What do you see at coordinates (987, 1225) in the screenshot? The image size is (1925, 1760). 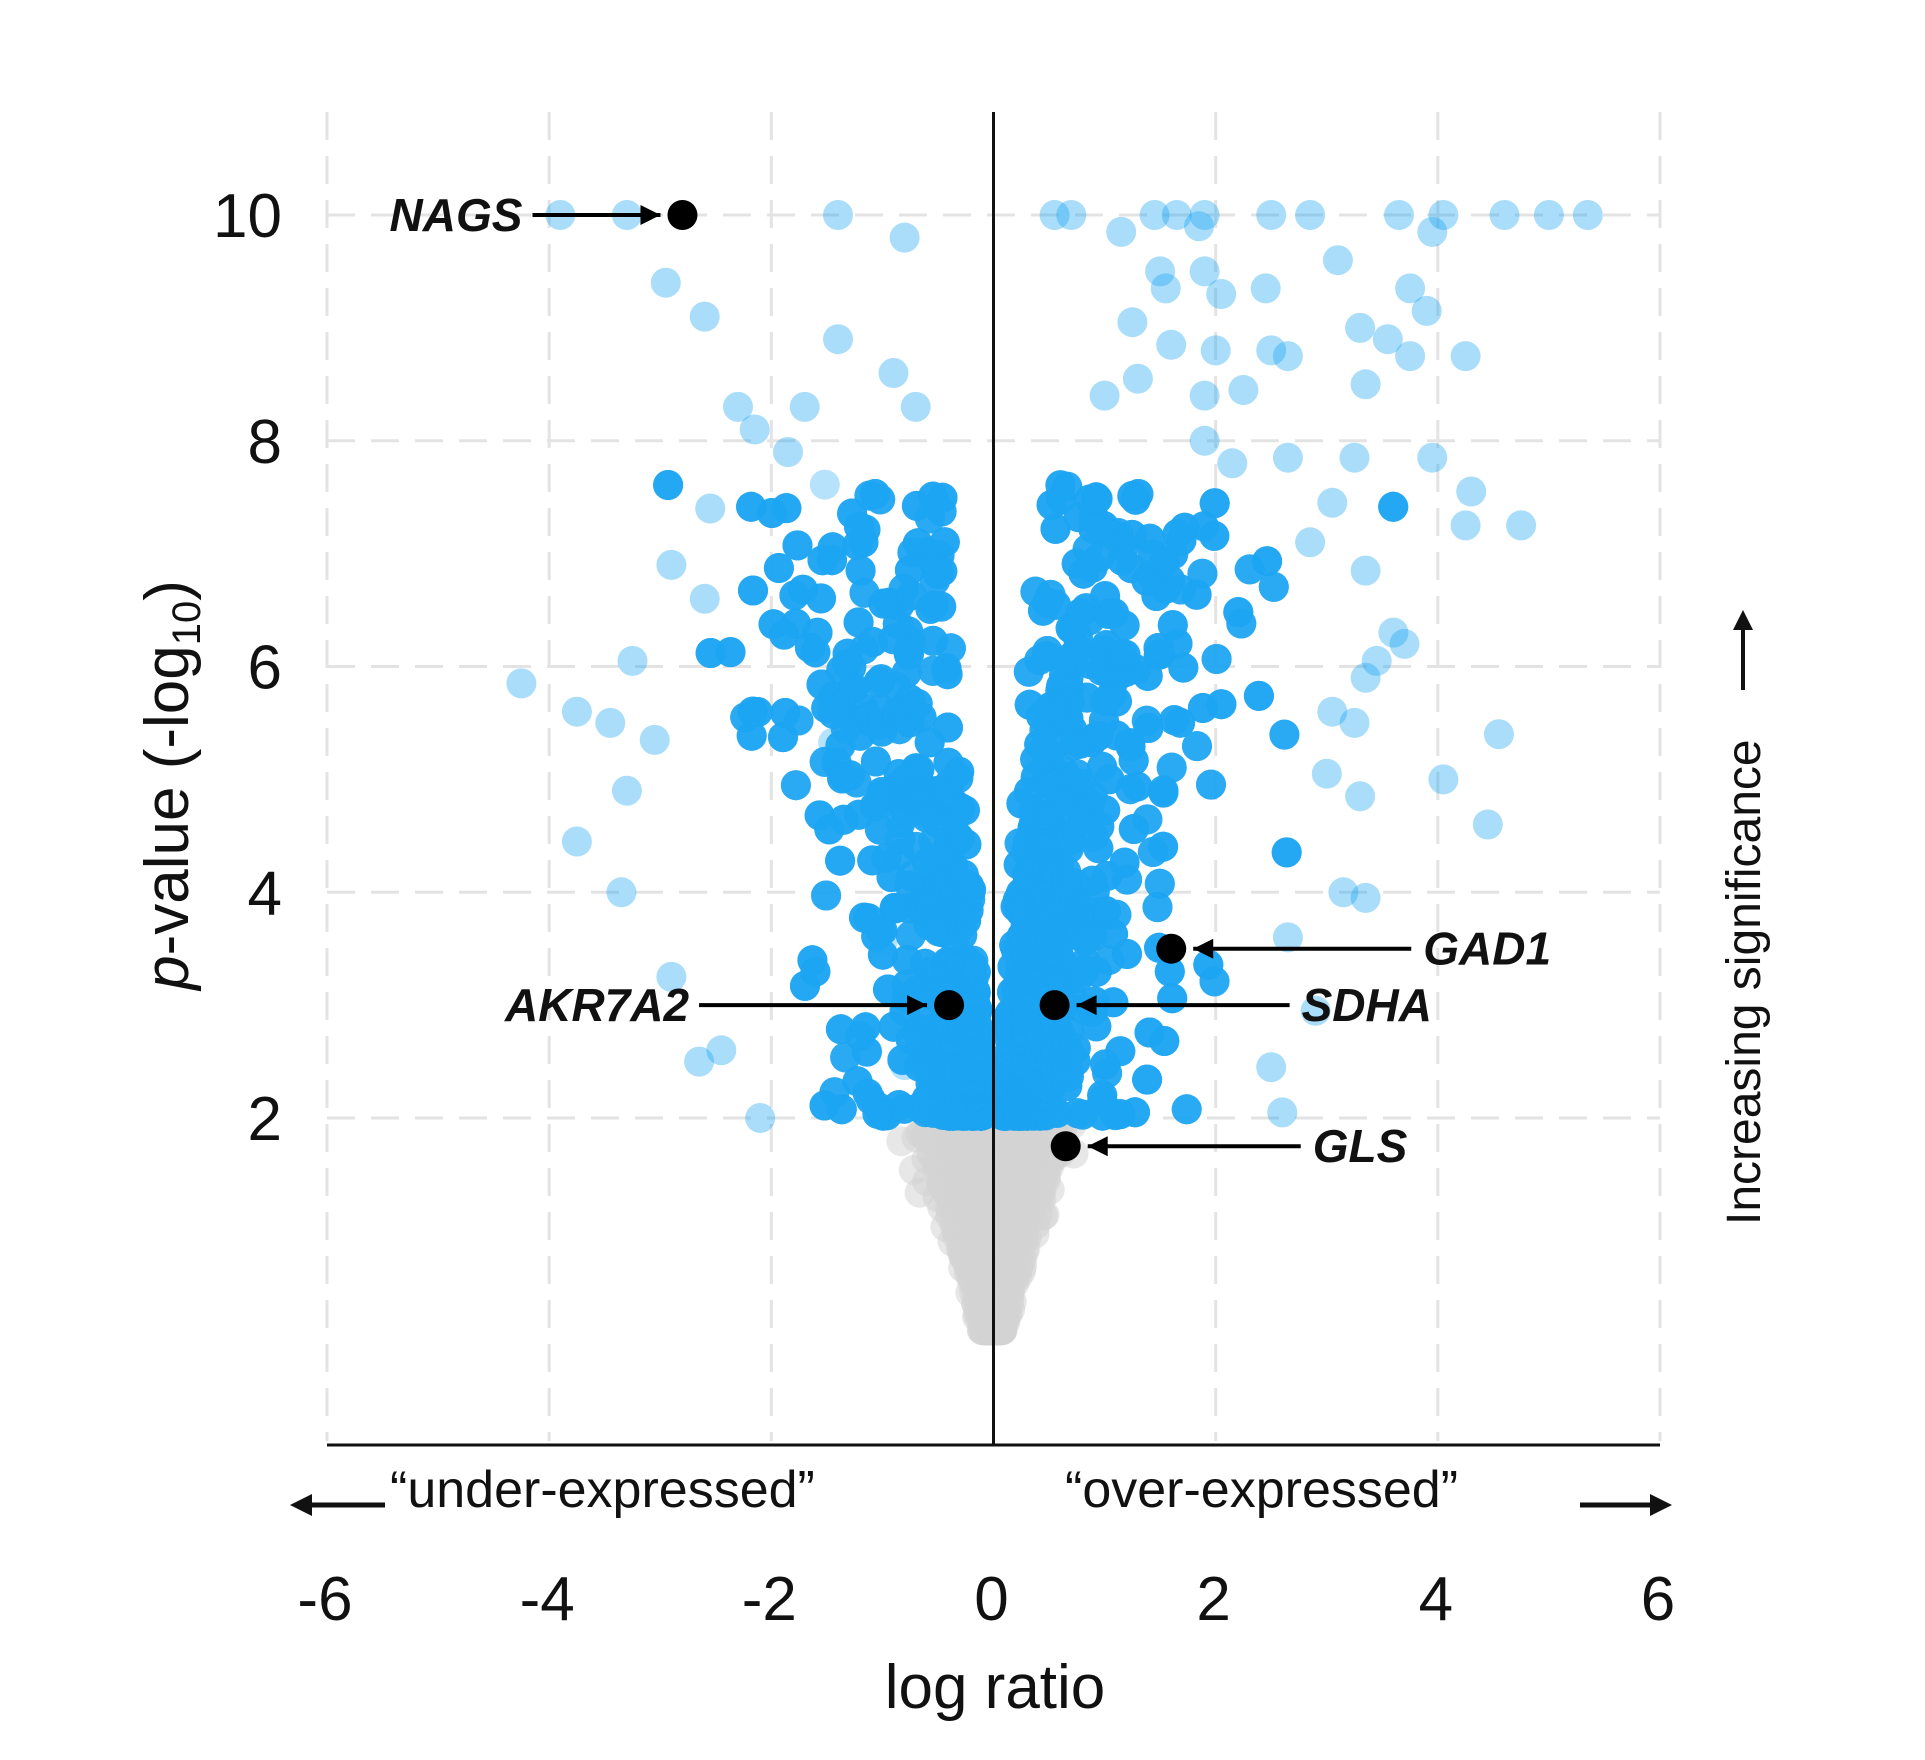 I see `not-significant-points` at bounding box center [987, 1225].